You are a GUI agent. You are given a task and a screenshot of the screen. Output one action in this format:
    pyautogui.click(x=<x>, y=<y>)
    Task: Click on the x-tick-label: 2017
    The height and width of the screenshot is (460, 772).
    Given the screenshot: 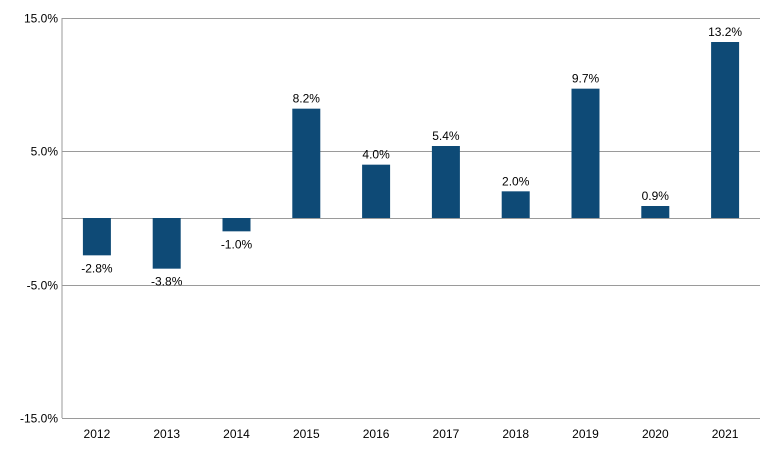 What is the action you would take?
    pyautogui.click(x=446, y=434)
    